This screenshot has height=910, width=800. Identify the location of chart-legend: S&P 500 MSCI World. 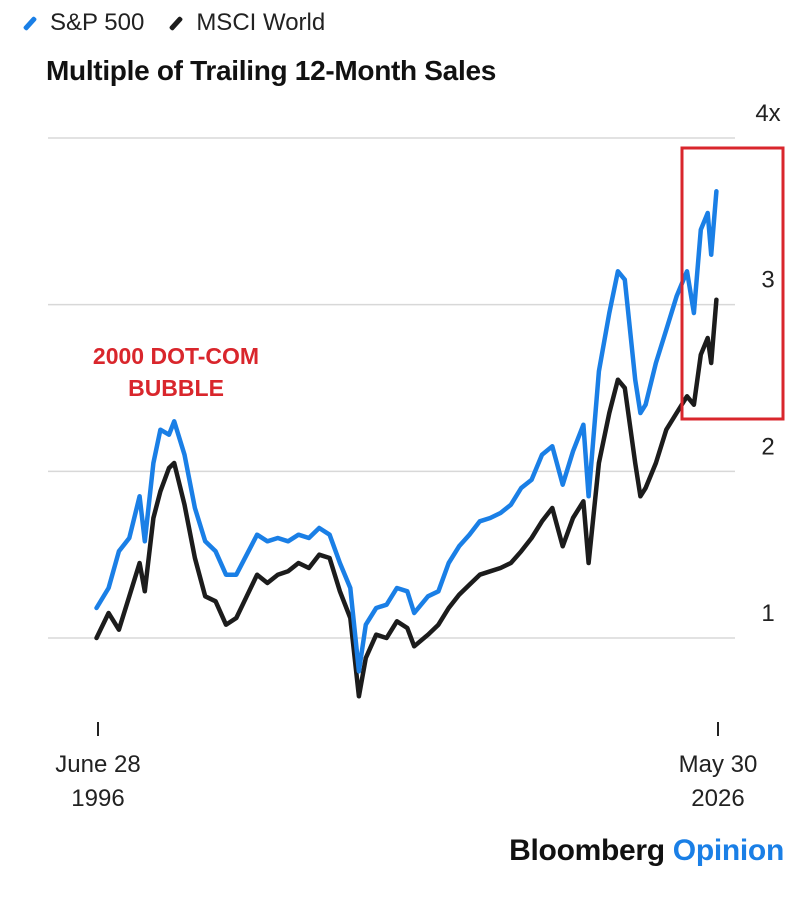
(183, 23).